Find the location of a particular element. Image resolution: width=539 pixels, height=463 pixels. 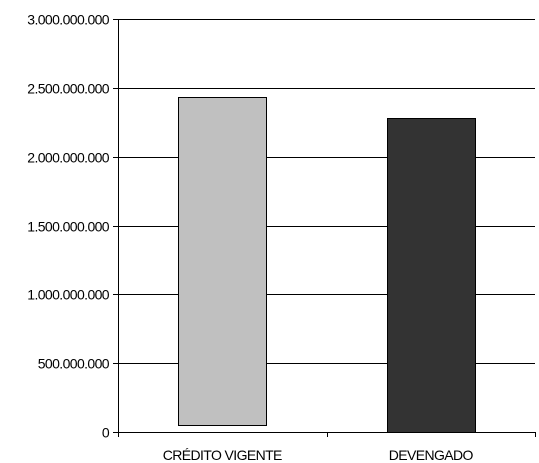

y-tick-label: 1.500.000.000 is located at coordinates (68, 227).